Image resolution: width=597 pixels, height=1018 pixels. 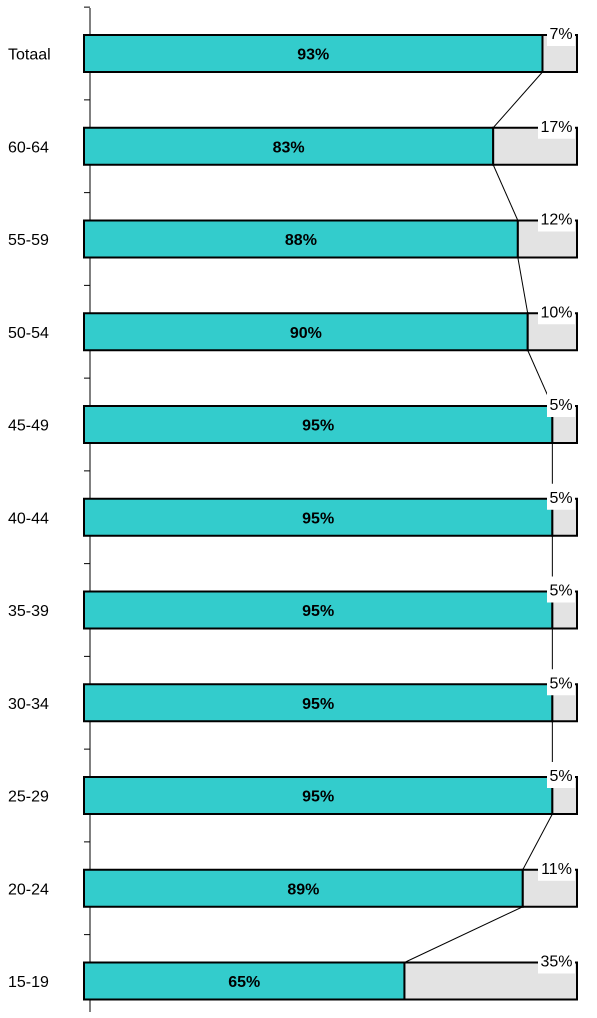 I want to click on data-label-primary: 88%, so click(x=301, y=240).